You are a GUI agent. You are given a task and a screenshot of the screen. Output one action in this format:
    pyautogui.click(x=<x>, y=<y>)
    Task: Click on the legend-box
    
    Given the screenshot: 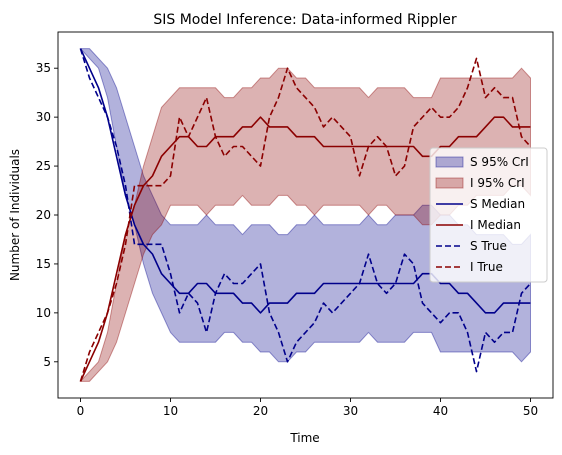 What is the action you would take?
    pyautogui.click(x=488, y=215)
    